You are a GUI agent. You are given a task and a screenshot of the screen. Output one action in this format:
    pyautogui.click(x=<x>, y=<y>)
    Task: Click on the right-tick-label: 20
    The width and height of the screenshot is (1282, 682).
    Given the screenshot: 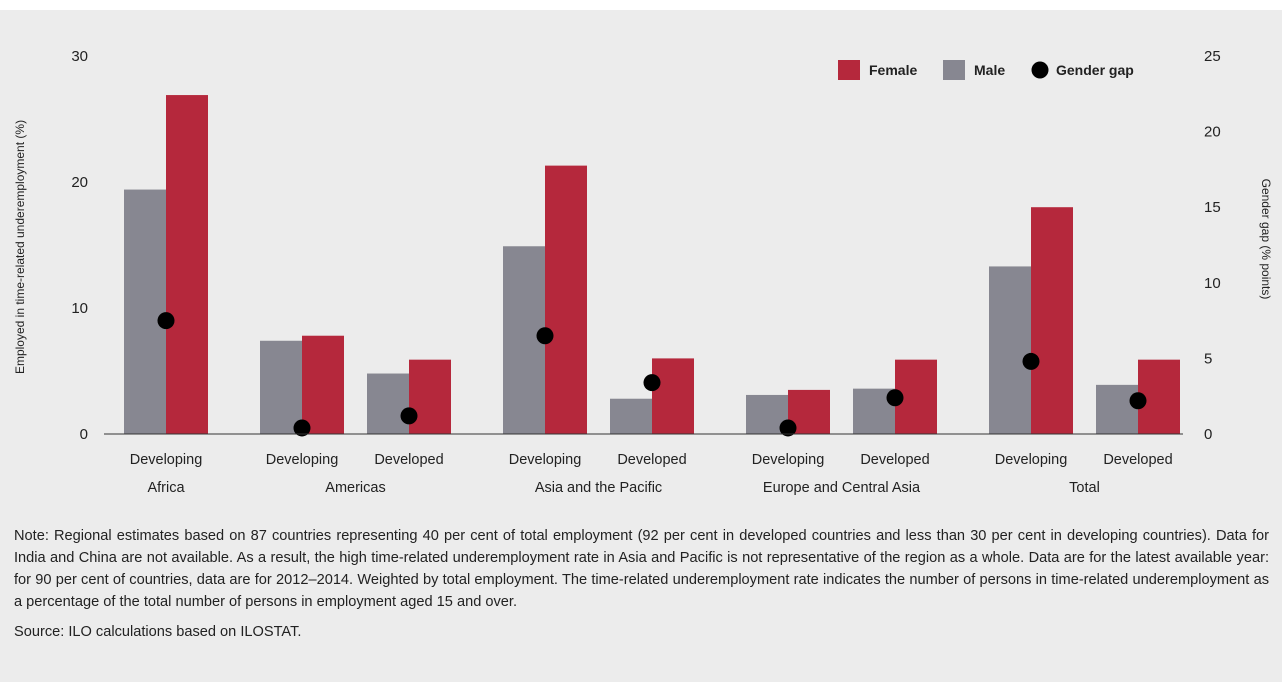 What is the action you would take?
    pyautogui.click(x=1212, y=132)
    